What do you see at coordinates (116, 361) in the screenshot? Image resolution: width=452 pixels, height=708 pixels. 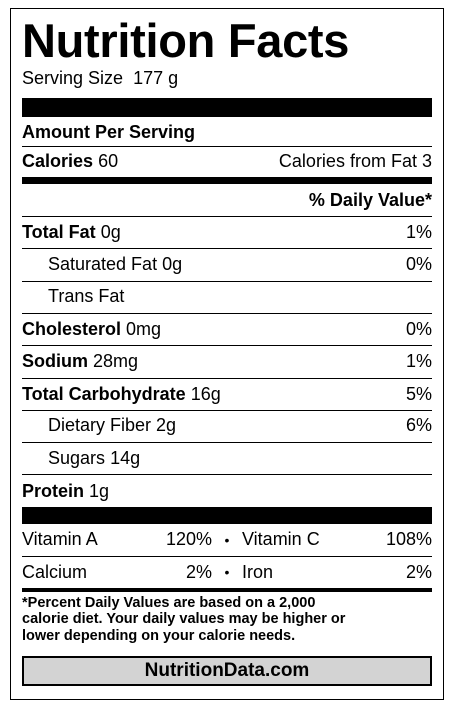 I see `text: 28mg` at bounding box center [116, 361].